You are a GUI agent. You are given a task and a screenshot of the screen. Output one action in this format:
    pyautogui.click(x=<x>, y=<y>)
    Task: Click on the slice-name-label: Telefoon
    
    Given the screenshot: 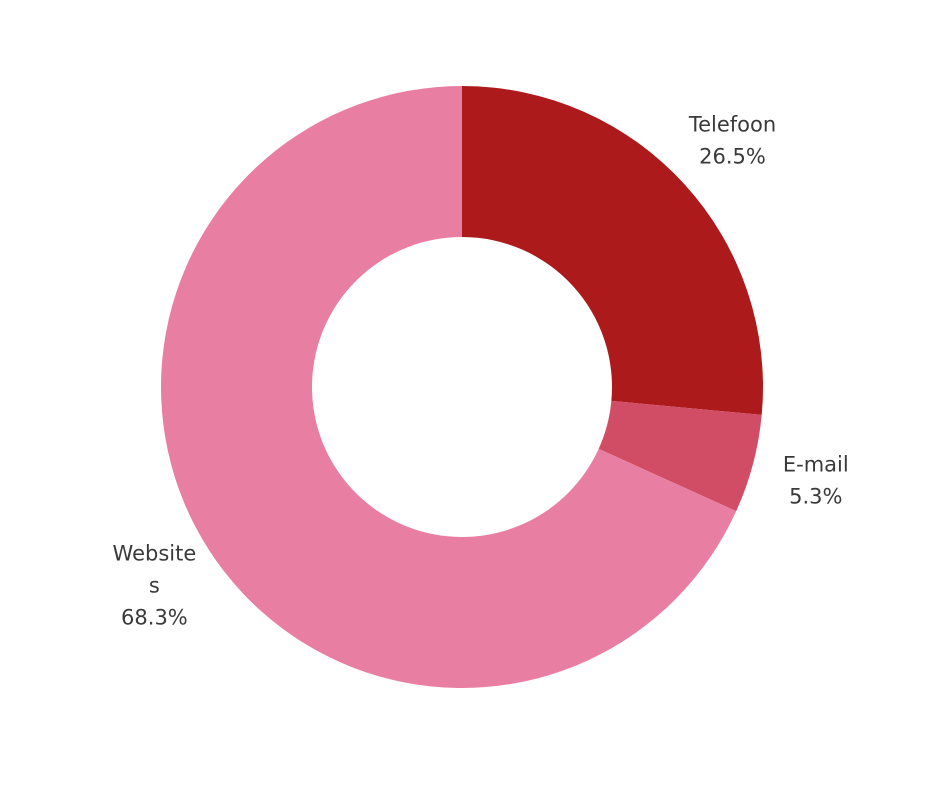 What is the action you would take?
    pyautogui.click(x=732, y=124)
    